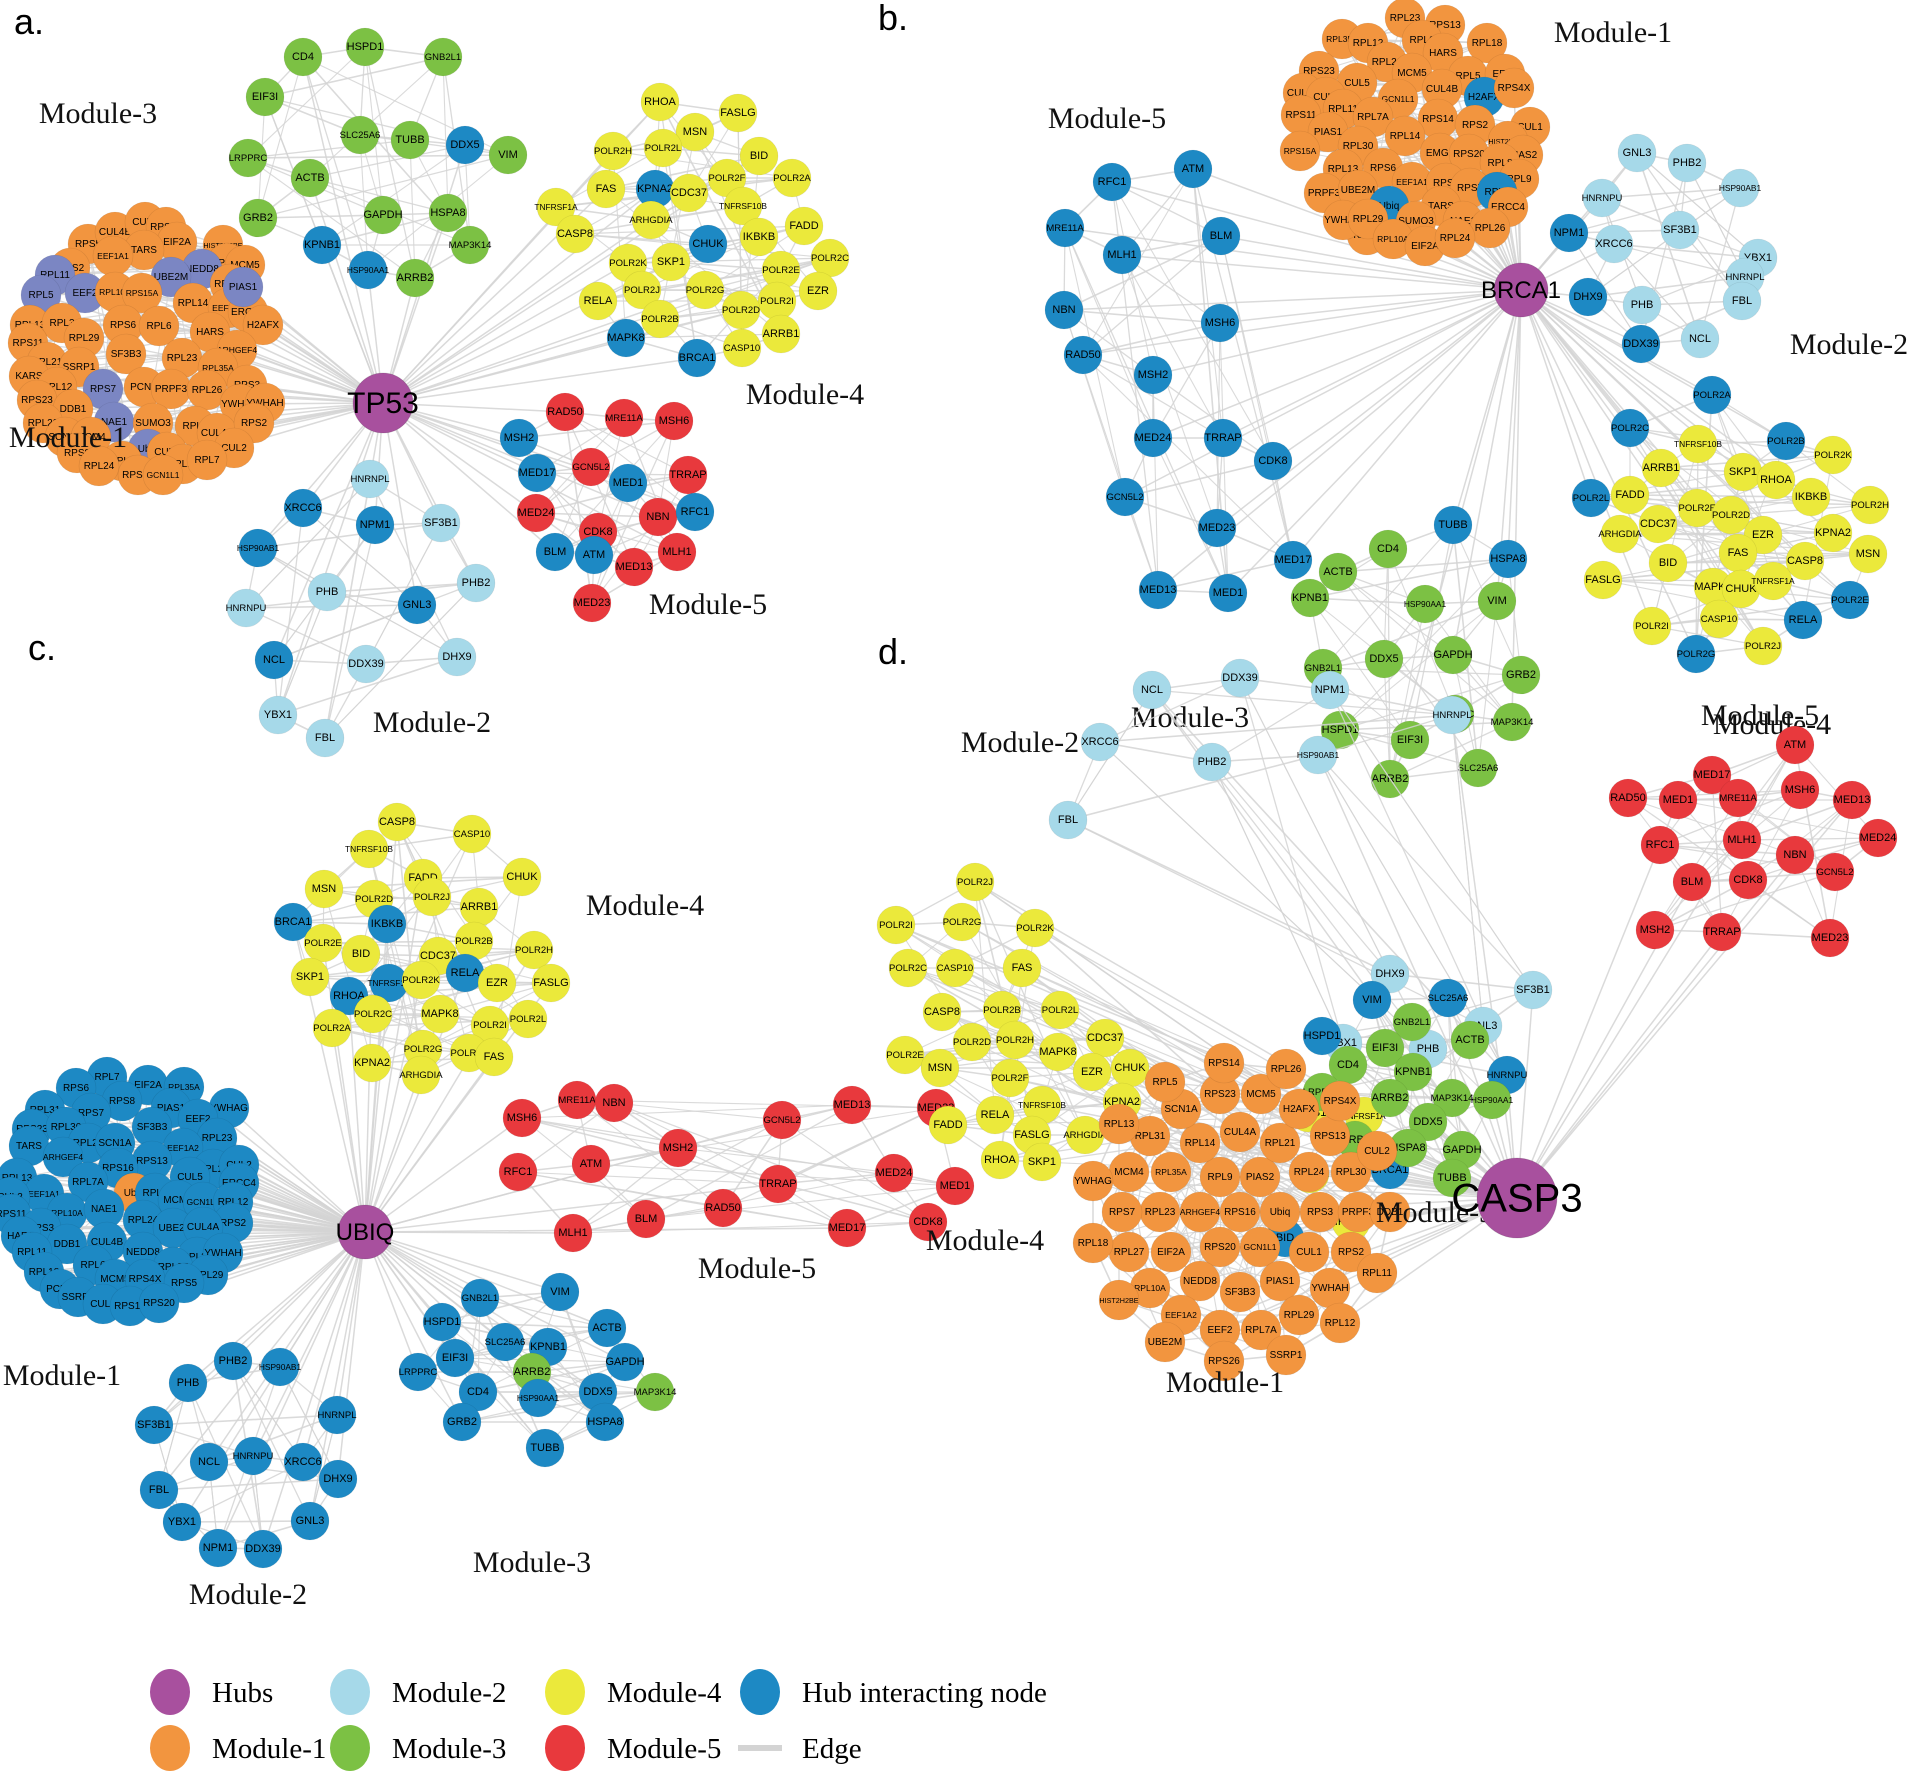 This screenshot has width=1923, height=1775. I want to click on node-circle-RPS4X, so click(1514, 88).